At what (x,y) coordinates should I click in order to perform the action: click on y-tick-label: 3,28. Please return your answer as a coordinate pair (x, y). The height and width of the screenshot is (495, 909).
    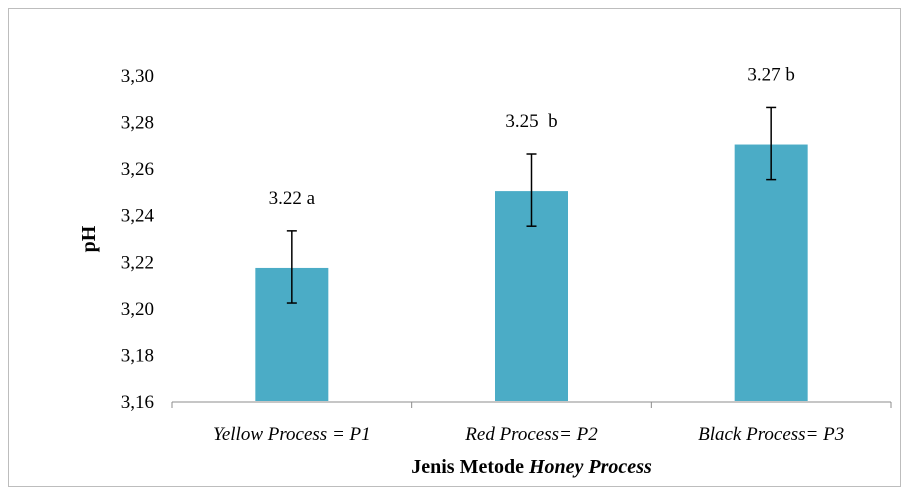
    Looking at the image, I should click on (137, 123).